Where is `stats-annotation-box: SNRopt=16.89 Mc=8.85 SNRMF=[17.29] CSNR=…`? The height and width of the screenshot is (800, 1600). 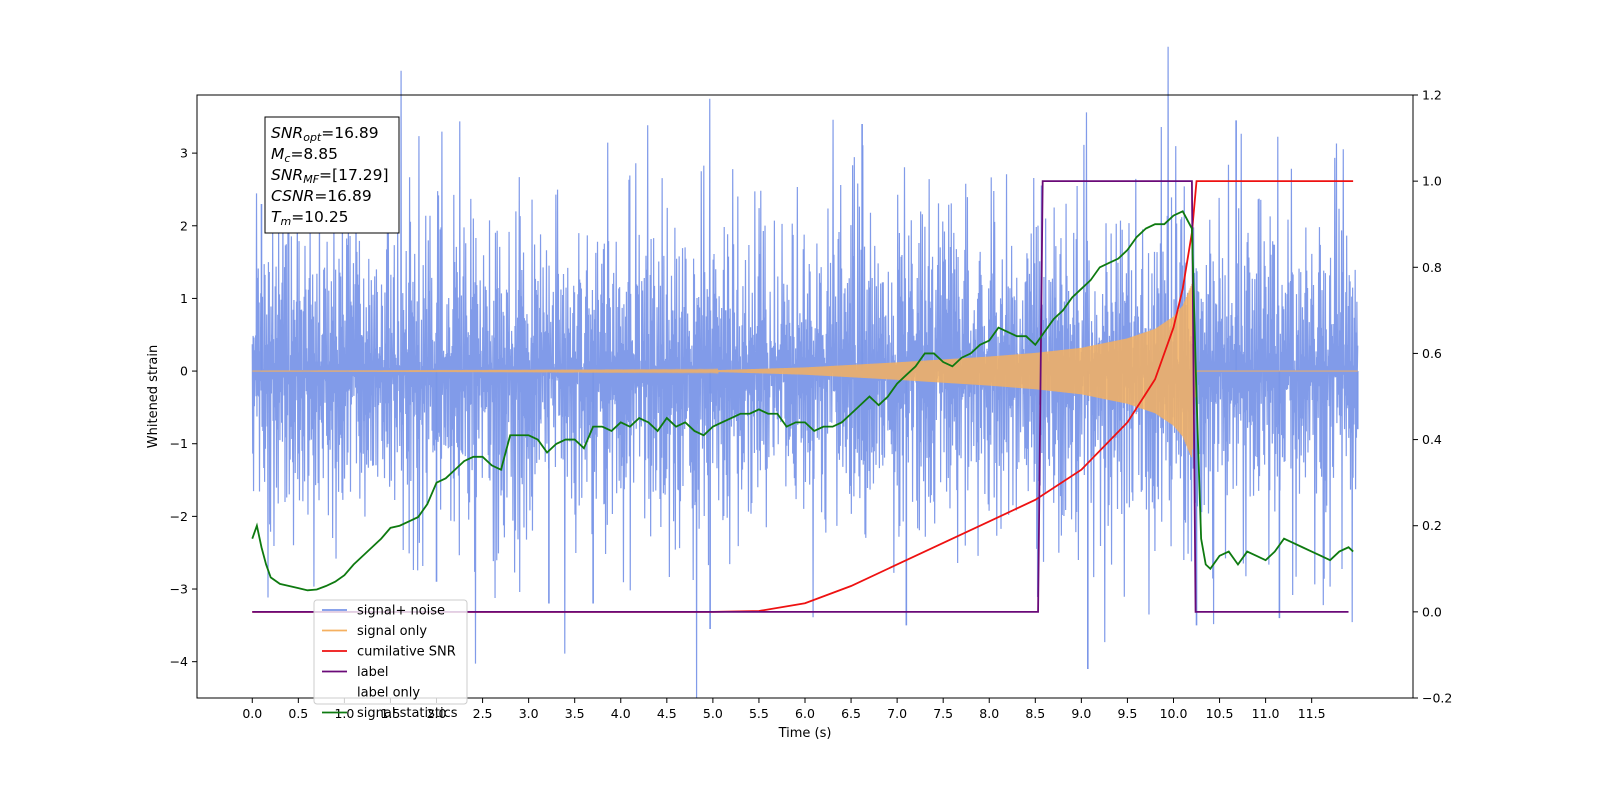
stats-annotation-box: SNRopt=16.89 Mc=8.85 SNRMF=[17.29] CSNR=… is located at coordinates (332, 175).